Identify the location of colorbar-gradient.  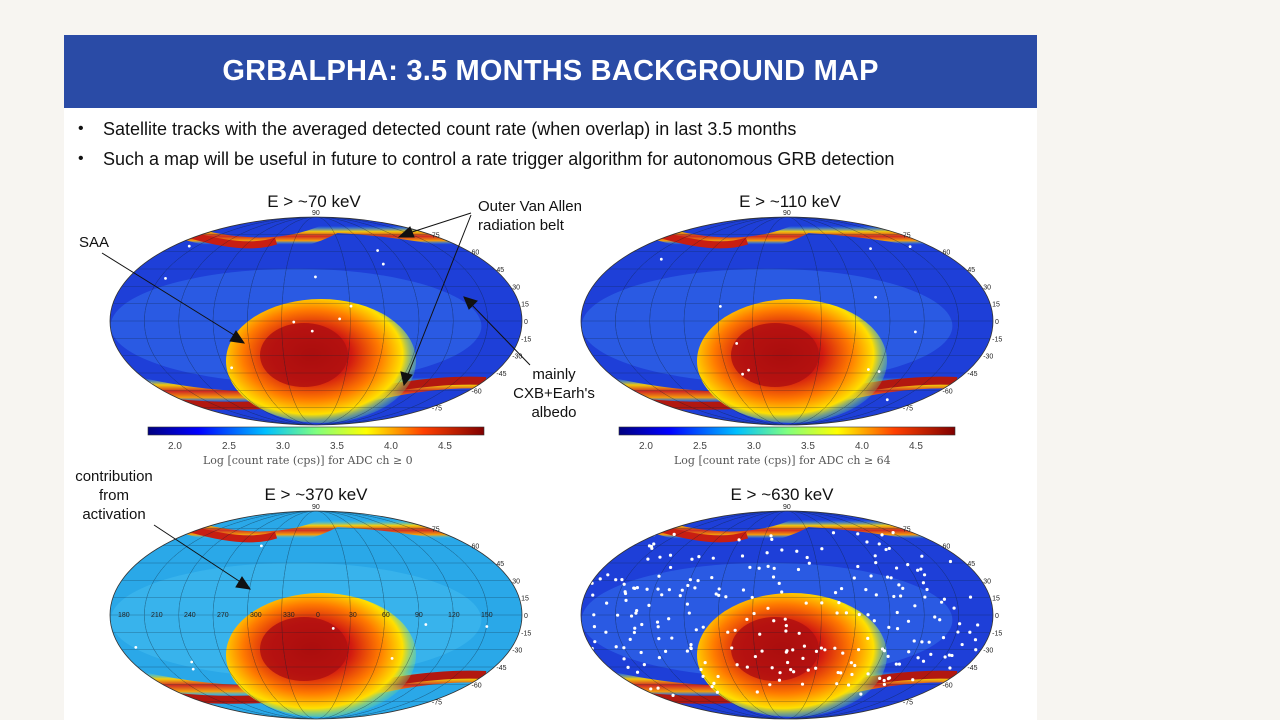
(787, 431).